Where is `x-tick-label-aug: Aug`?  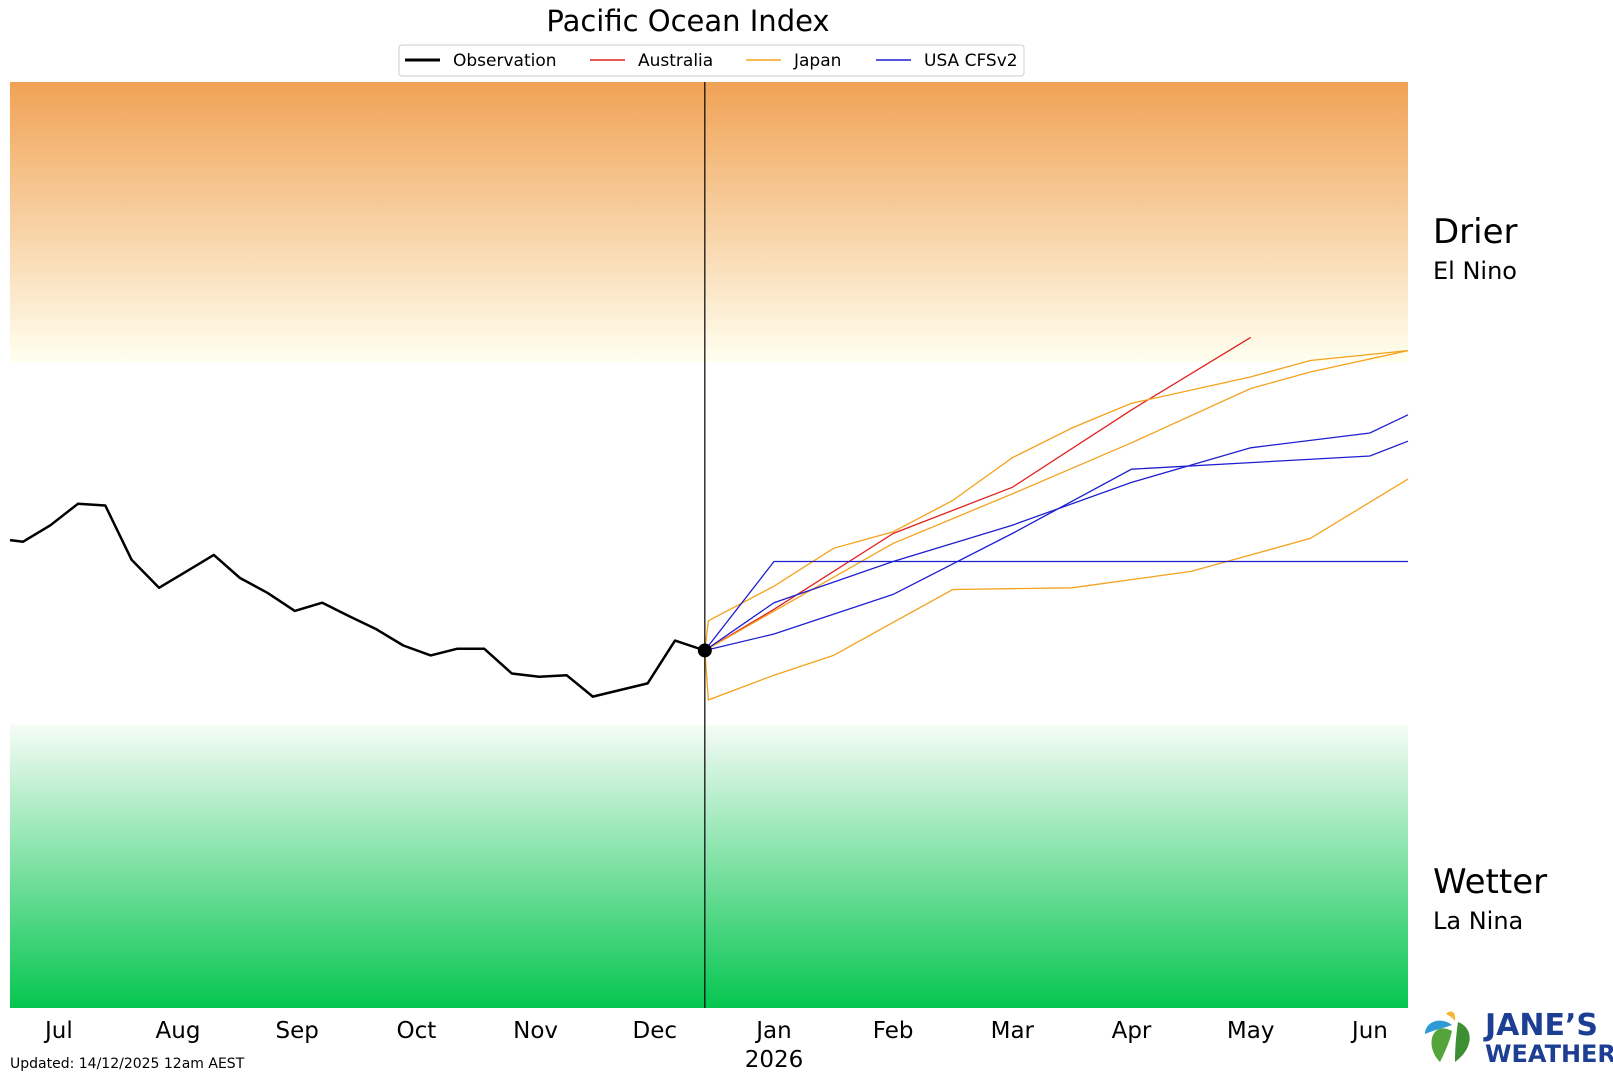 x-tick-label-aug: Aug is located at coordinates (178, 1031).